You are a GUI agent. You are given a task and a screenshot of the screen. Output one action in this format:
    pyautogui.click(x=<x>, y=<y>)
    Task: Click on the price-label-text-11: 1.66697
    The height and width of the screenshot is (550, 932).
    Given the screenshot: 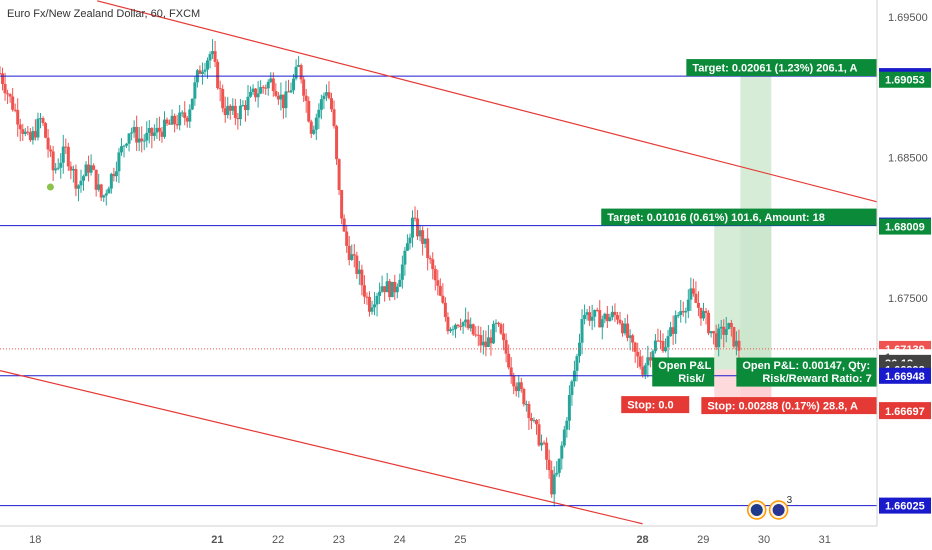 What is the action you would take?
    pyautogui.click(x=905, y=412)
    